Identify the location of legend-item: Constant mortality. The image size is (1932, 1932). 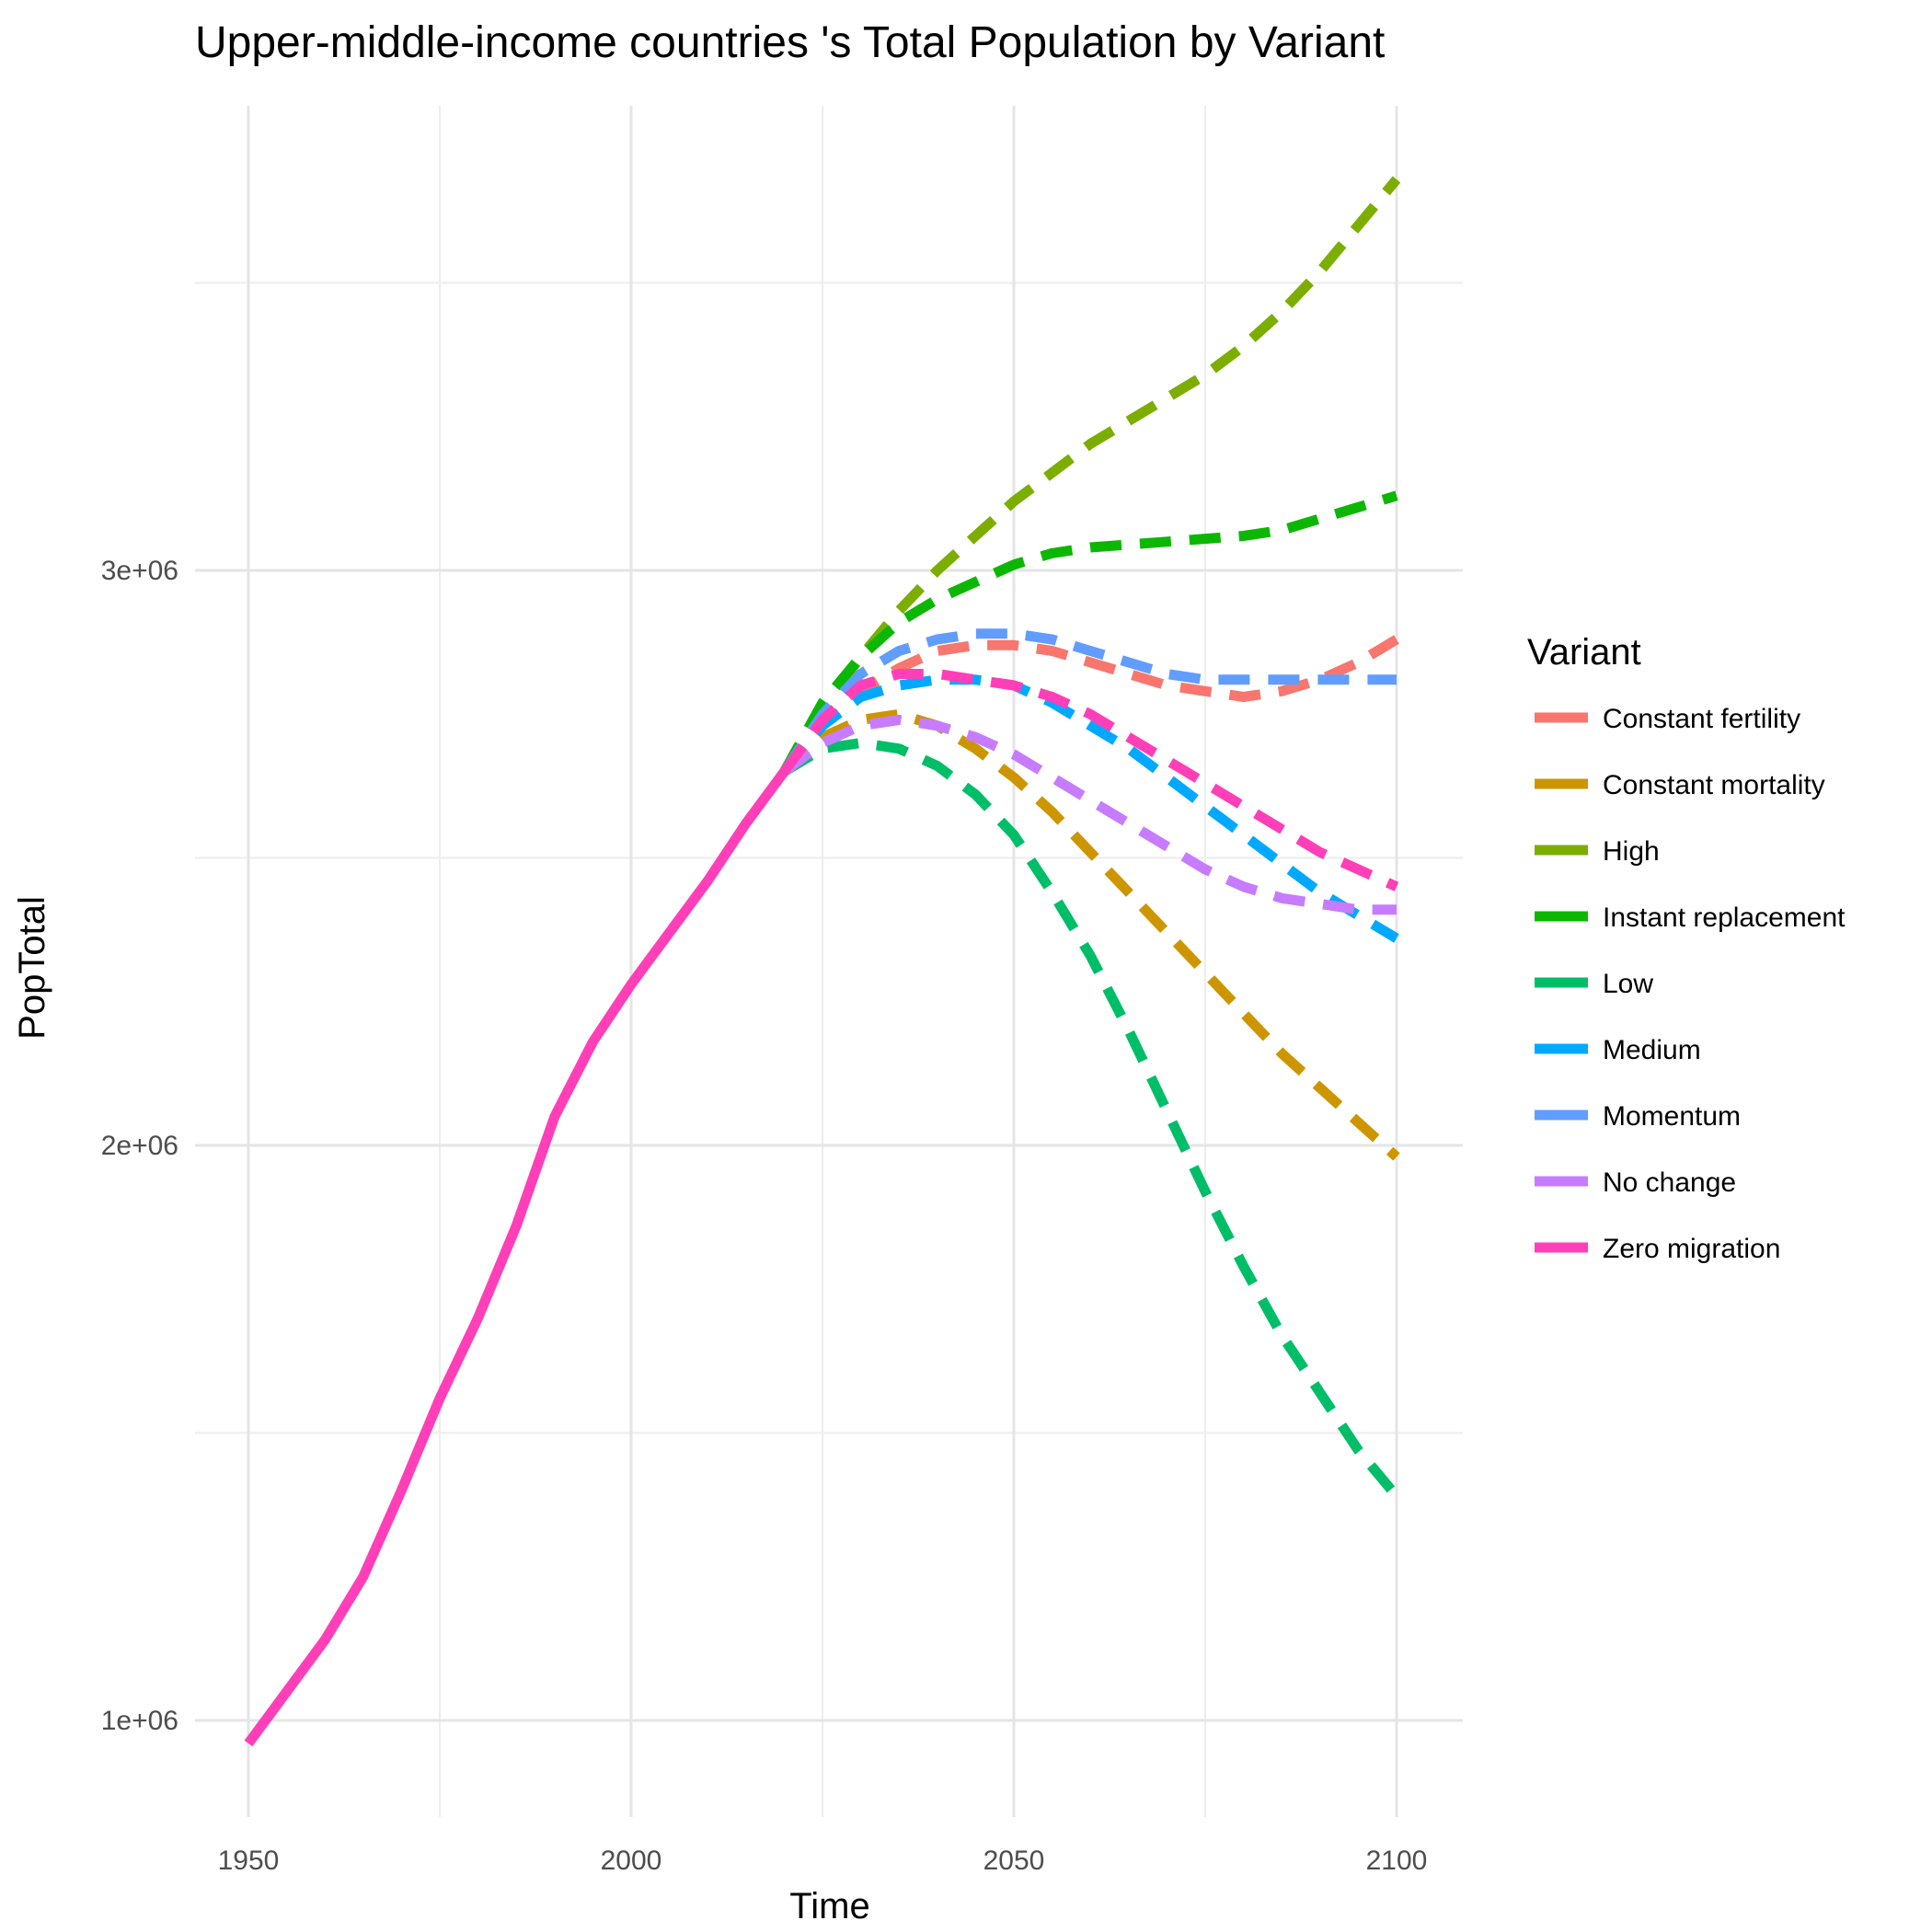
(1680, 785).